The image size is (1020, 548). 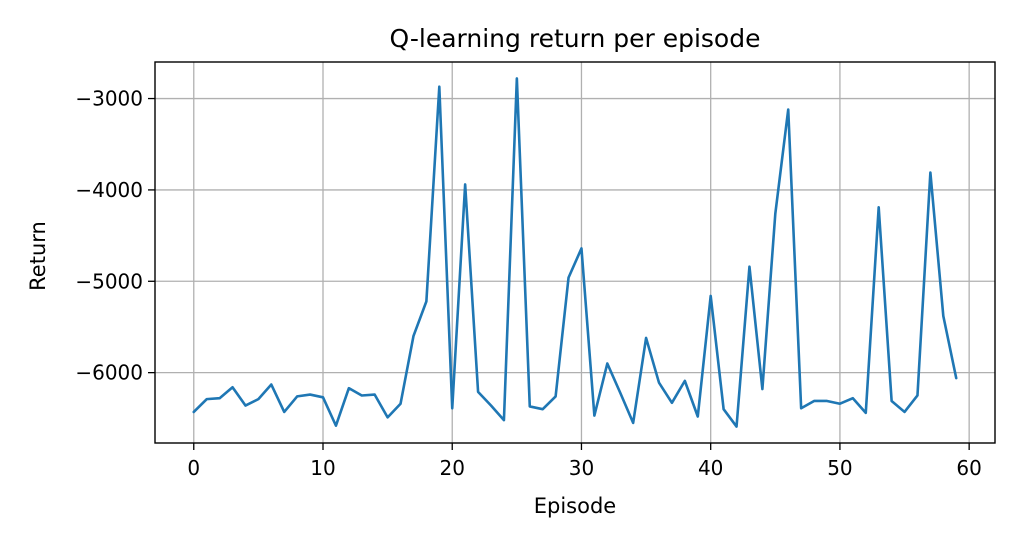 What do you see at coordinates (452, 468) in the screenshot?
I see `x-tick-label: 20` at bounding box center [452, 468].